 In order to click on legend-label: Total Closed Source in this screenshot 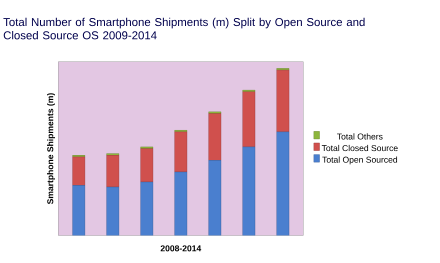, I will do `click(360, 148)`.